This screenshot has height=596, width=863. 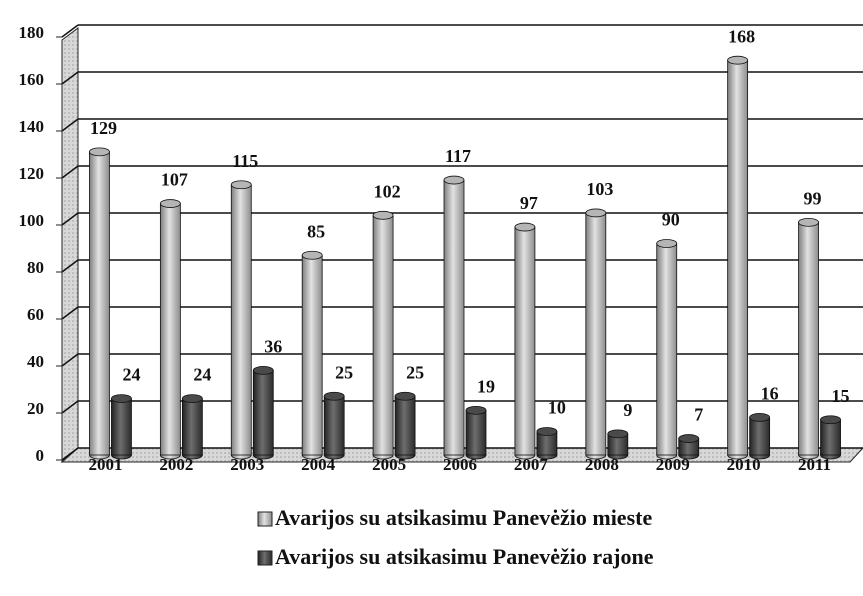 What do you see at coordinates (32, 173) in the screenshot?
I see `y-tick-label: 120` at bounding box center [32, 173].